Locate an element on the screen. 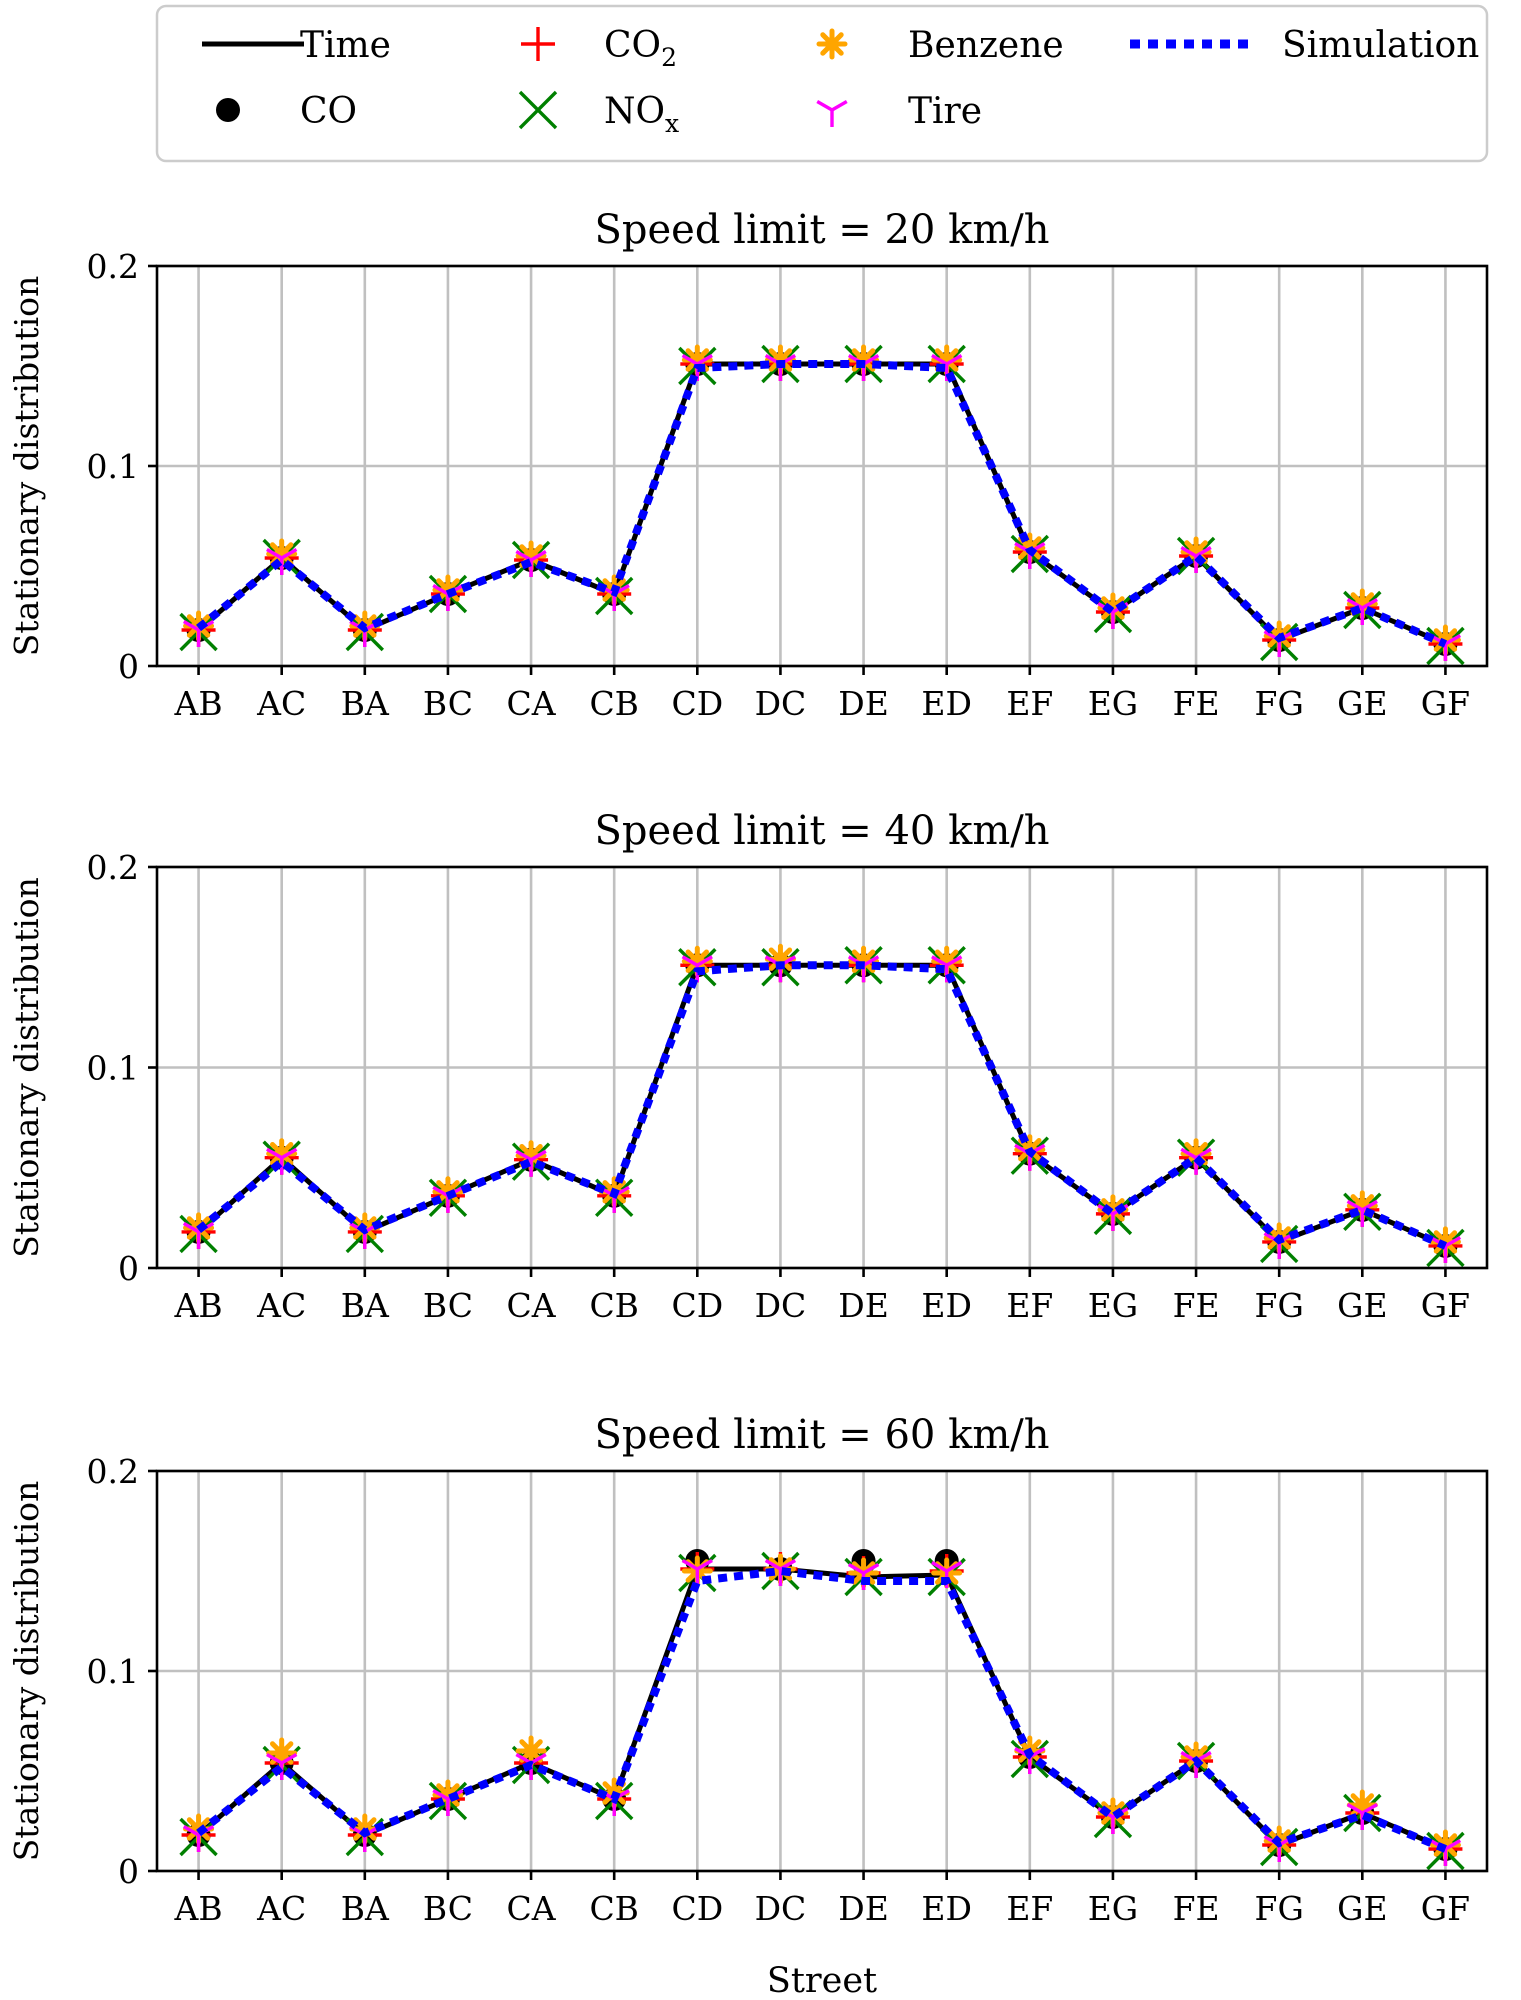 This screenshot has width=1521, height=2000. legend-entry-simulation: Simulation is located at coordinates (1304, 45).